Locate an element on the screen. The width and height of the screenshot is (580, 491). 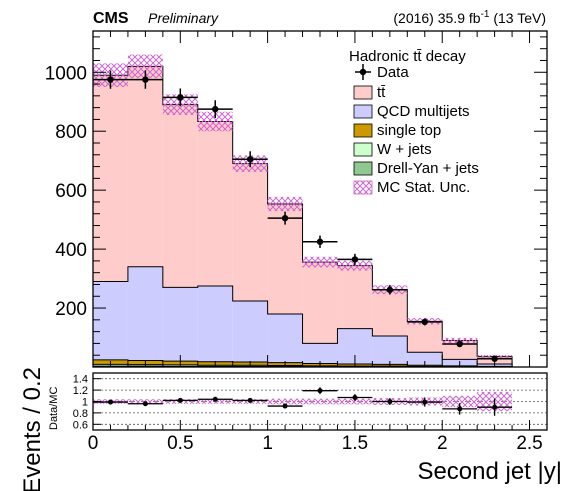
legend-entry-mc-unc: MC Stat. Unc. is located at coordinates (411, 187).